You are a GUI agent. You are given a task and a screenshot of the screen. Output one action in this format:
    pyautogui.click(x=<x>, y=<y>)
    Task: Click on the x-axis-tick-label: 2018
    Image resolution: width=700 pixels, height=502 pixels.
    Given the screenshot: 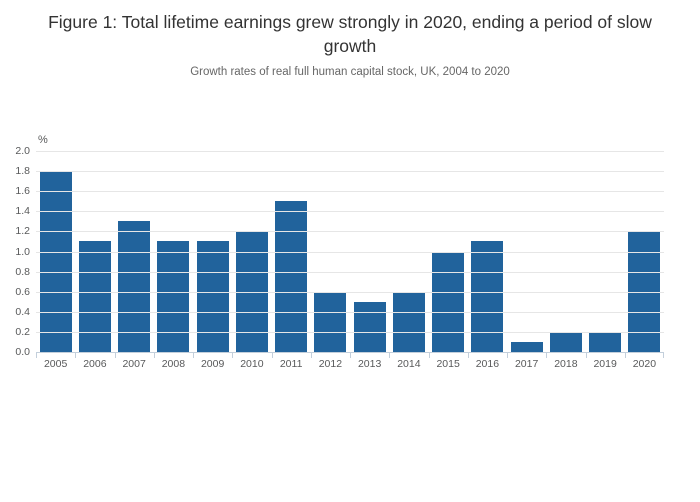 What is the action you would take?
    pyautogui.click(x=566, y=364)
    